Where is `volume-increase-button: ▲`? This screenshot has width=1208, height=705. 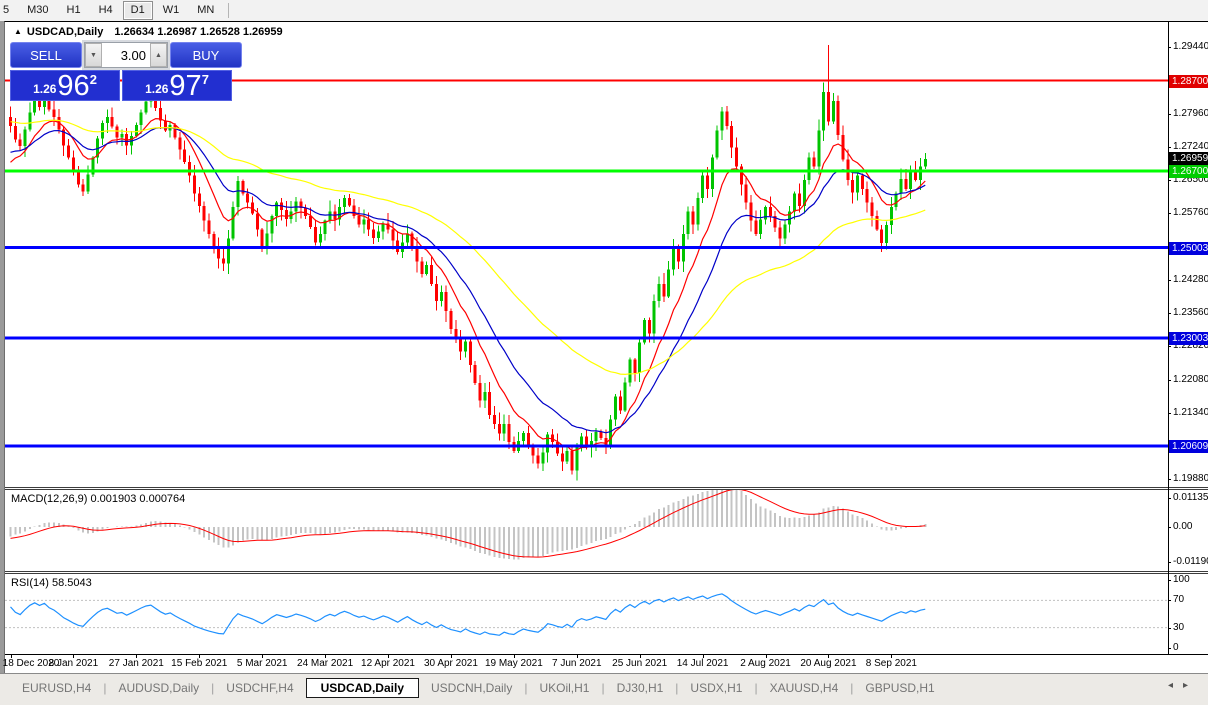 volume-increase-button: ▲ is located at coordinates (158, 55).